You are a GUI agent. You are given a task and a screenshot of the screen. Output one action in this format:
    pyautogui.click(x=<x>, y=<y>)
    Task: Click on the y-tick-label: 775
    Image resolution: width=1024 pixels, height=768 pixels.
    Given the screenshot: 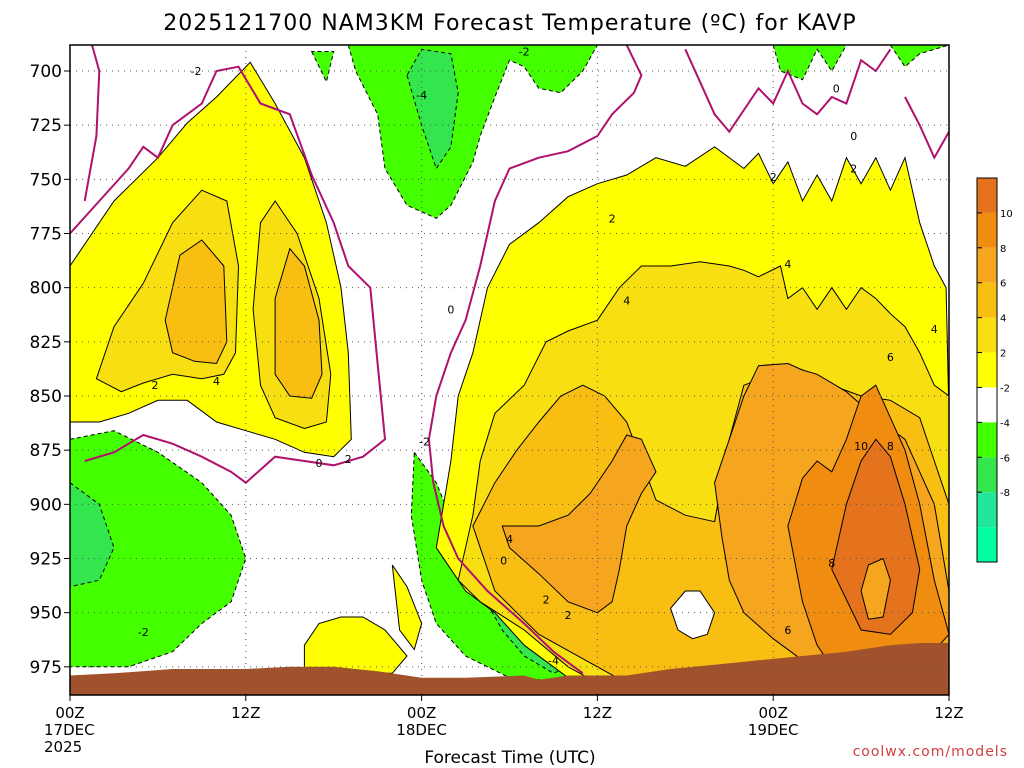 What is the action you would take?
    pyautogui.click(x=46, y=235)
    